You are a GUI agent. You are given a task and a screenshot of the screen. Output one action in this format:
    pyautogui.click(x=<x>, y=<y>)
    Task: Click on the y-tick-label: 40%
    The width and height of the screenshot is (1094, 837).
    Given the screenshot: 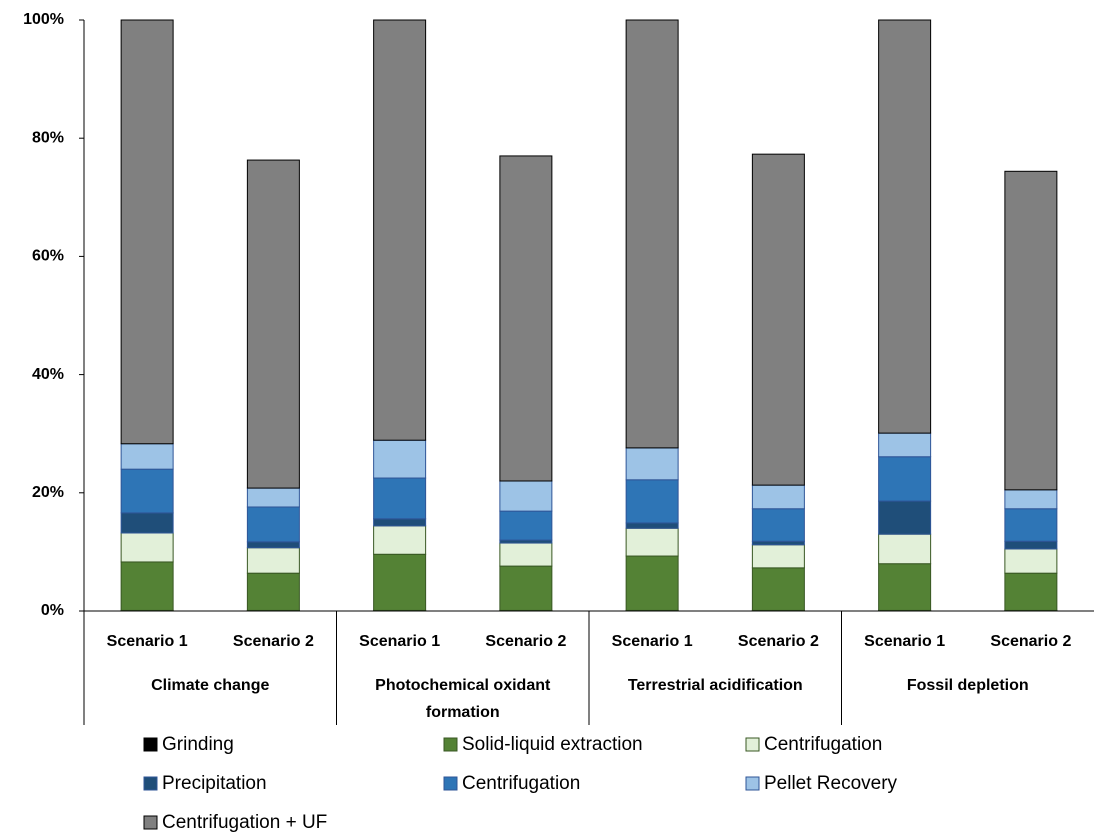 What is the action you would take?
    pyautogui.click(x=48, y=374)
    